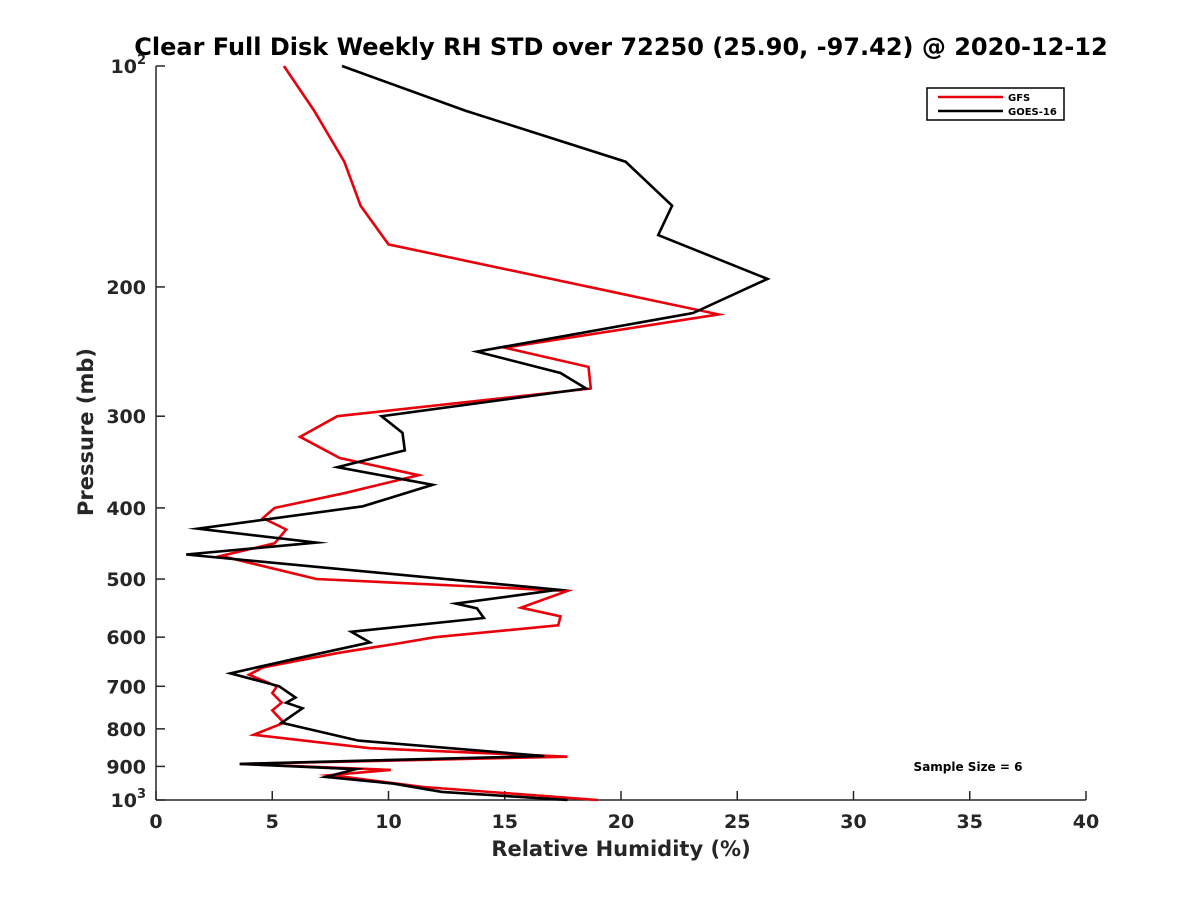  I want to click on legend-label-goes-16: GOES-16, so click(1032, 112).